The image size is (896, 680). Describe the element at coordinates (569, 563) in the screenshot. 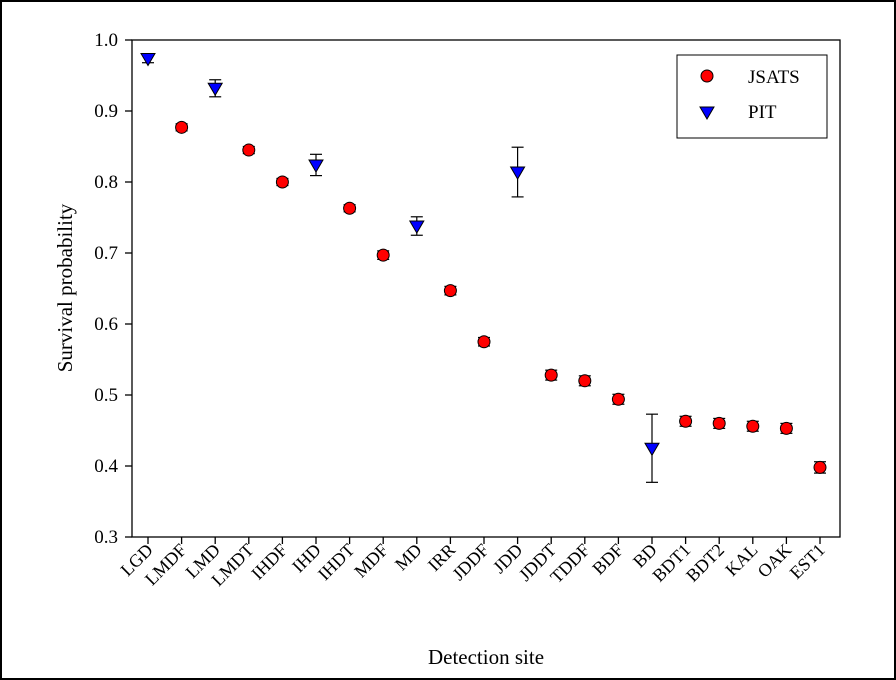

I see `x-tick-label: TDDF` at that location.